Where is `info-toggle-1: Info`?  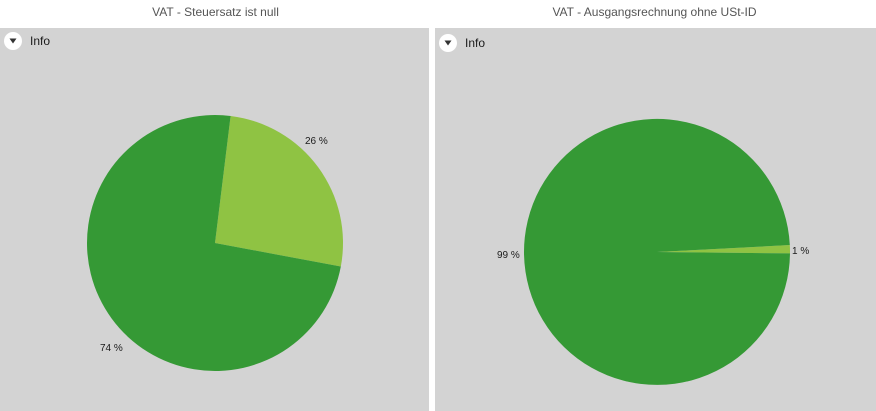 info-toggle-1: Info is located at coordinates (27, 41).